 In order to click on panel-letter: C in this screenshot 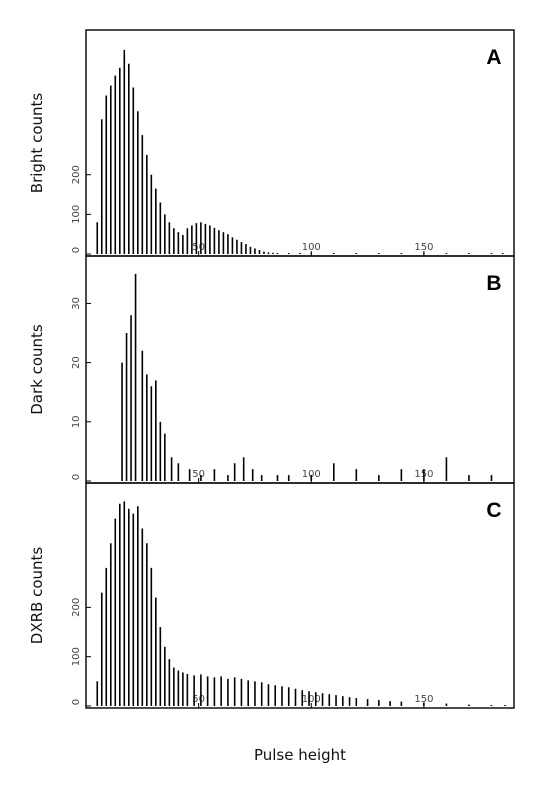, I will do `click(493, 510)`.